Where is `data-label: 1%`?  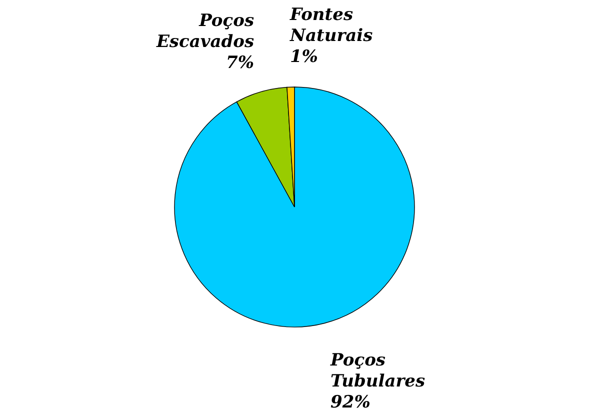
data-label: 1% is located at coordinates (304, 57).